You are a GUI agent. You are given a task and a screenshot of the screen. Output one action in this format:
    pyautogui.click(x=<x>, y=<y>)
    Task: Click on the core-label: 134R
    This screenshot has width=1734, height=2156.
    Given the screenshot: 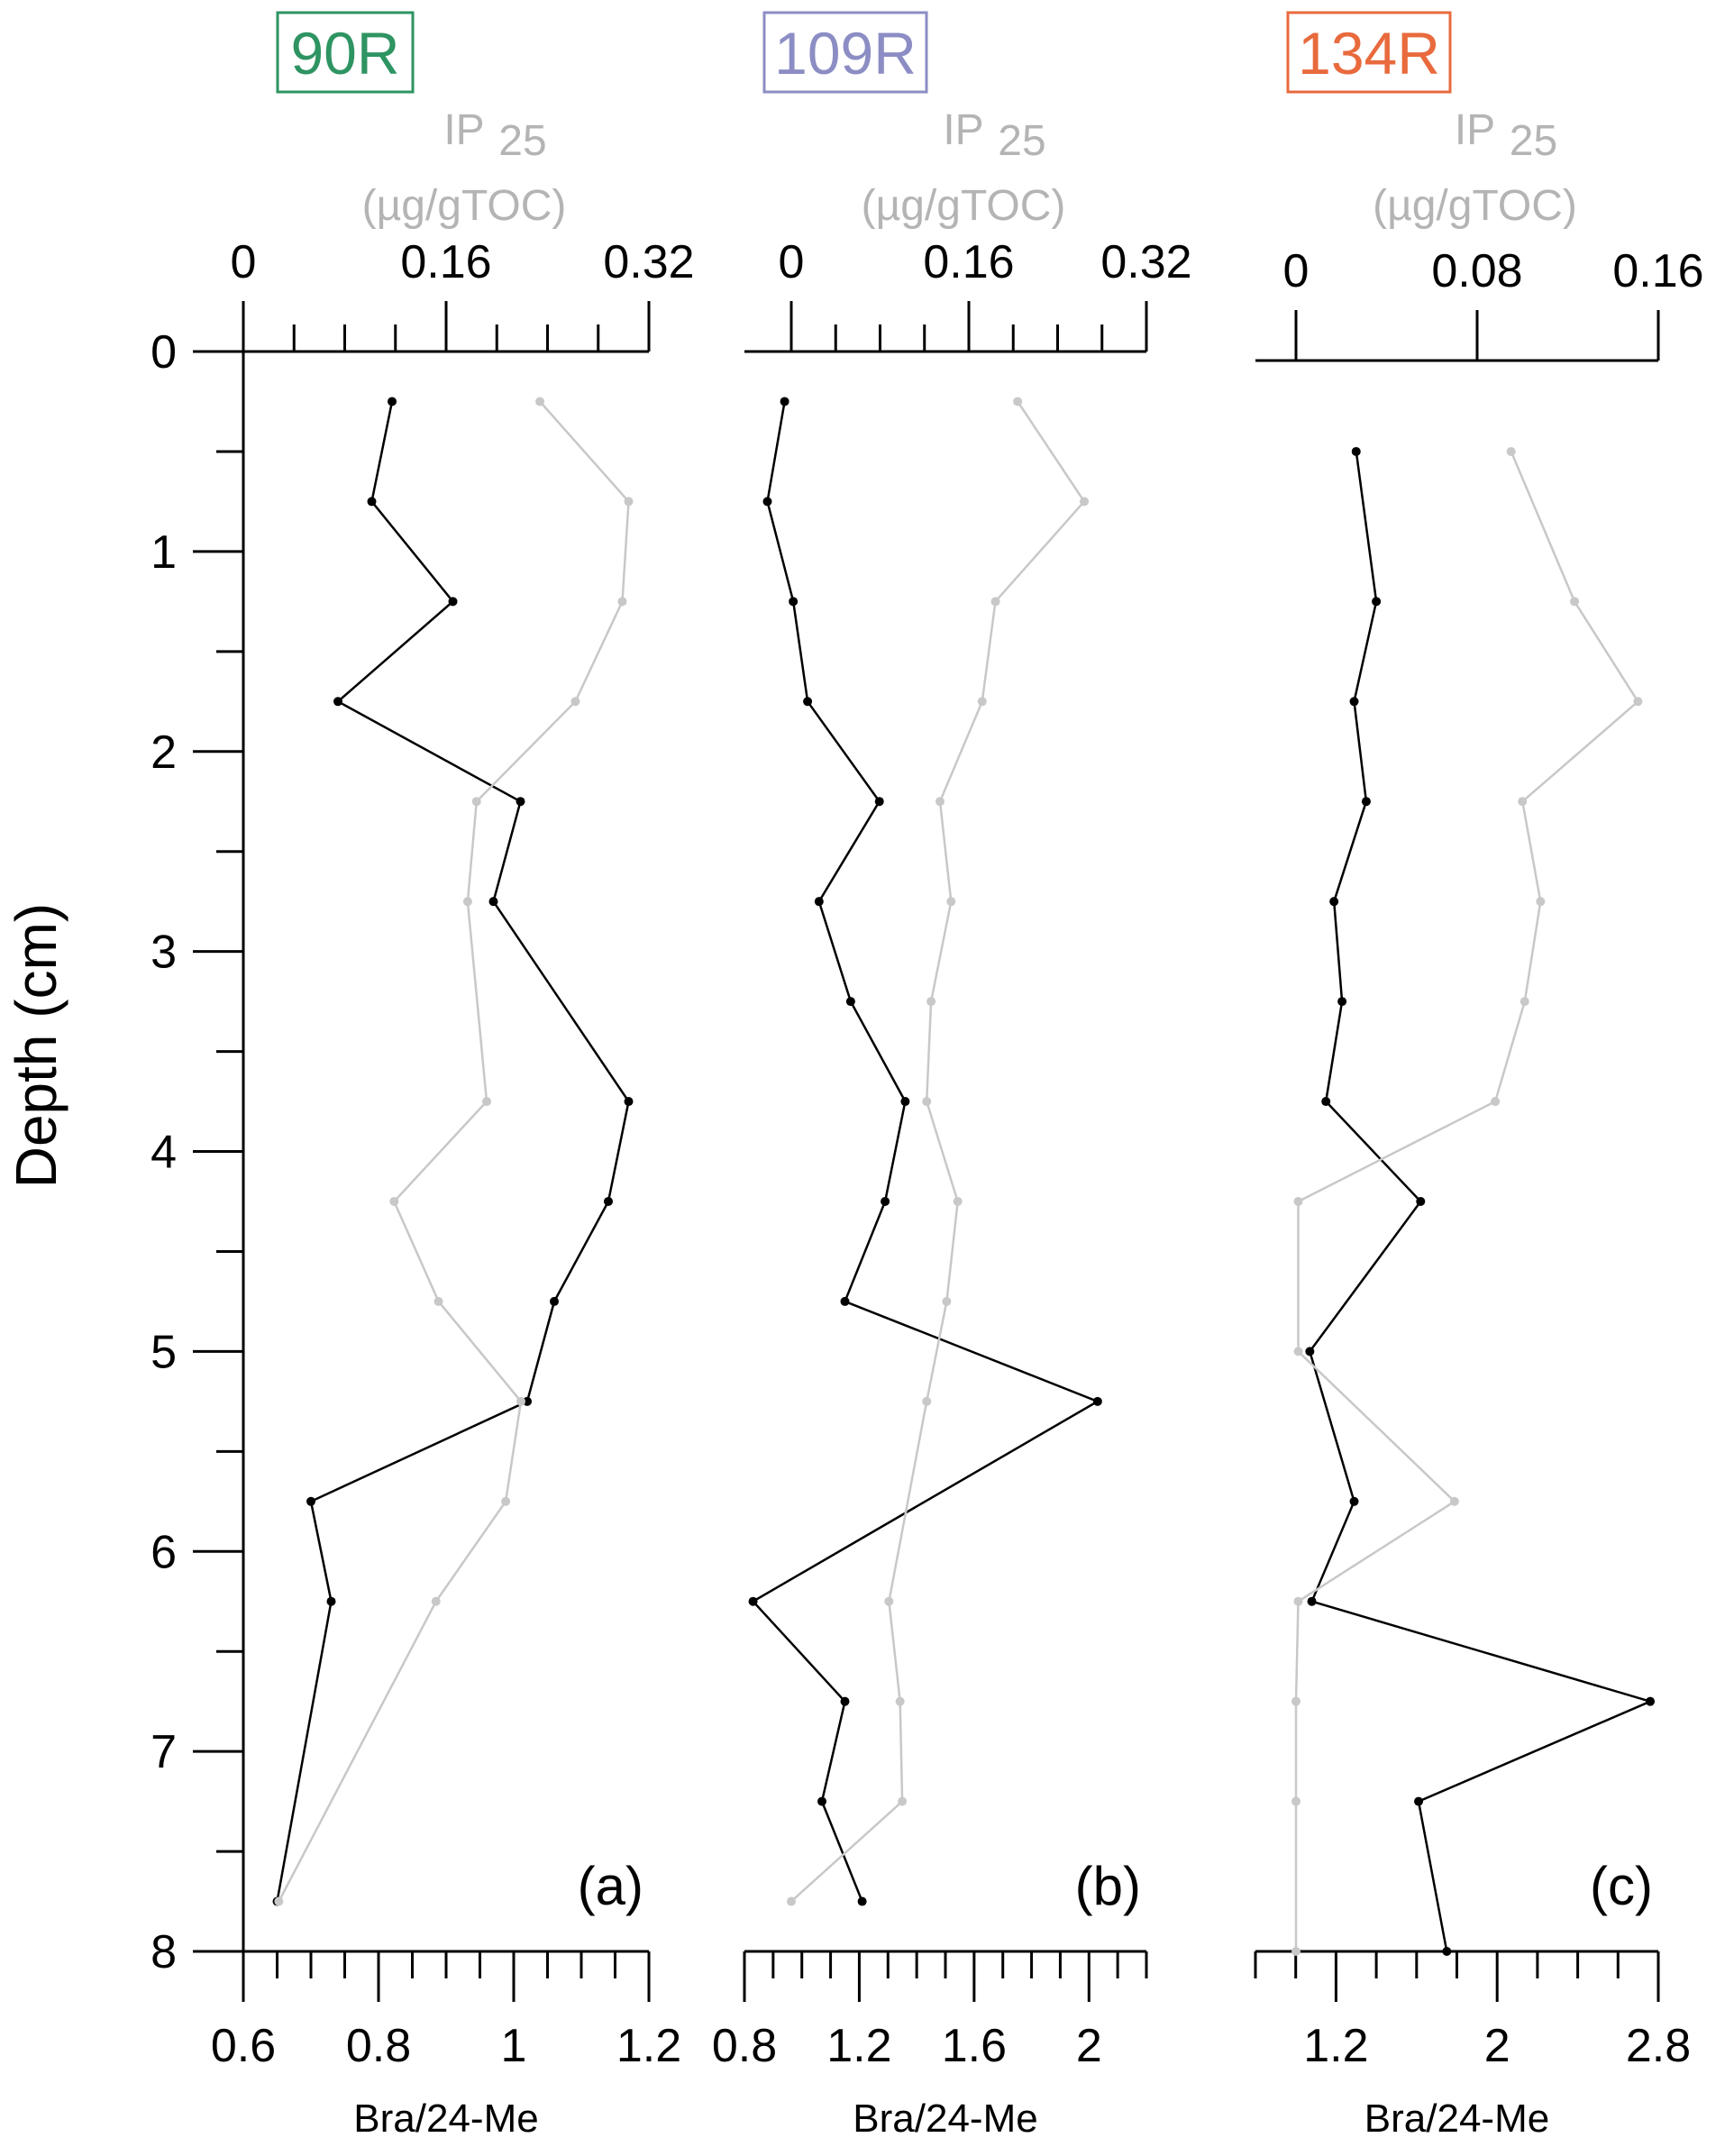 What is the action you would take?
    pyautogui.click(x=1369, y=53)
    